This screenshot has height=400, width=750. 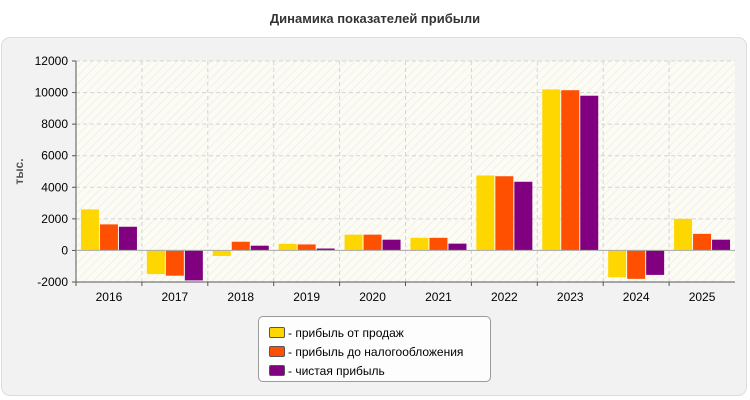 I want to click on x-tick-label-2024: 2024, so click(x=636, y=297).